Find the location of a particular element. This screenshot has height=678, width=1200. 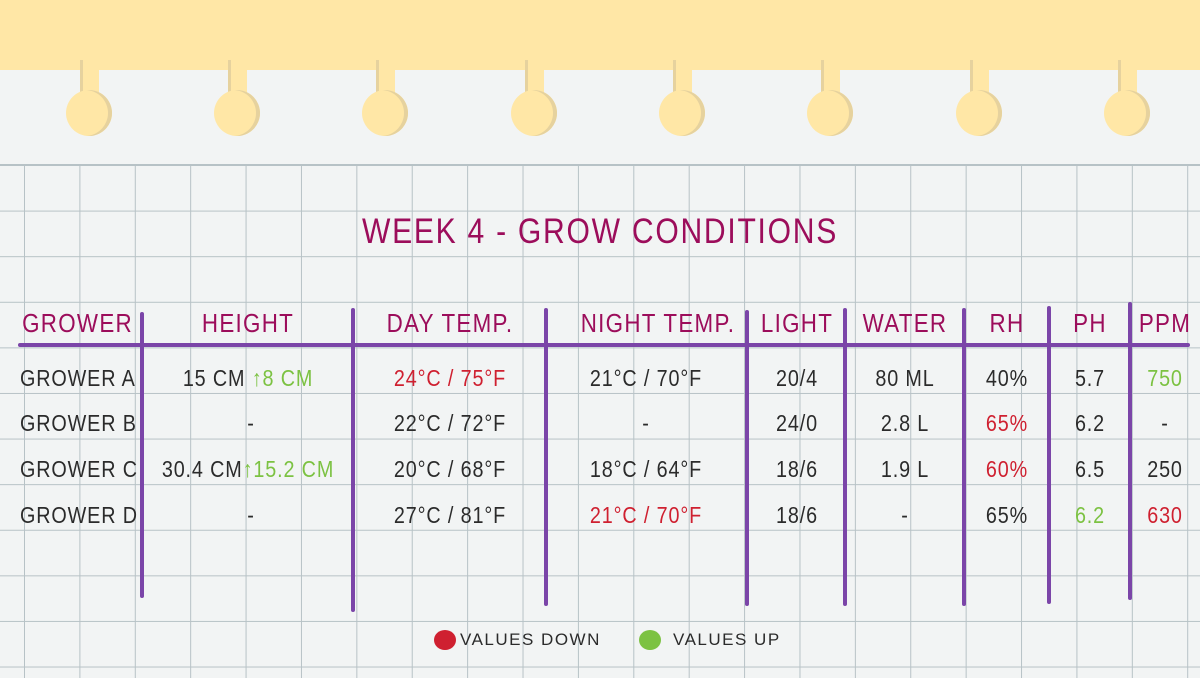

water-cell: 2.8 L is located at coordinates (905, 423).